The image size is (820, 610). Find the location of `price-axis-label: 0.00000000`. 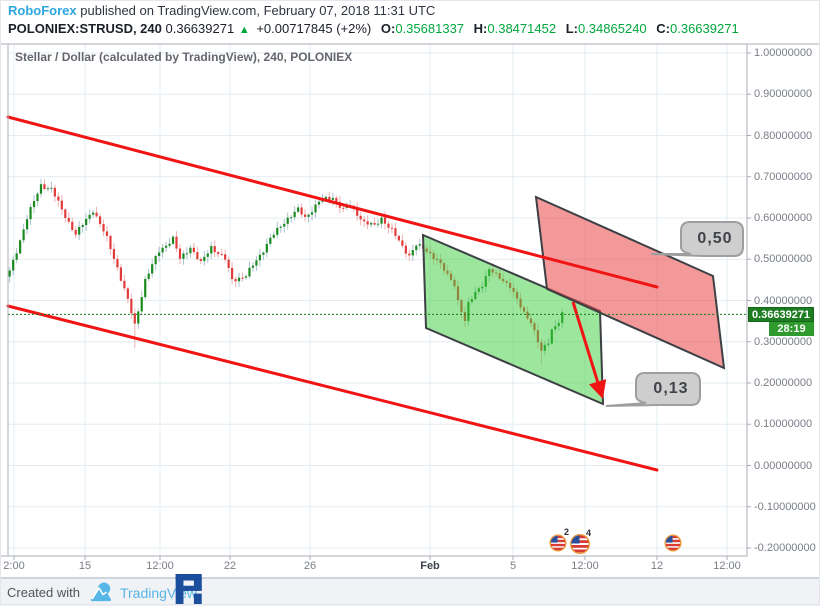

price-axis-label: 0.00000000 is located at coordinates (783, 465).